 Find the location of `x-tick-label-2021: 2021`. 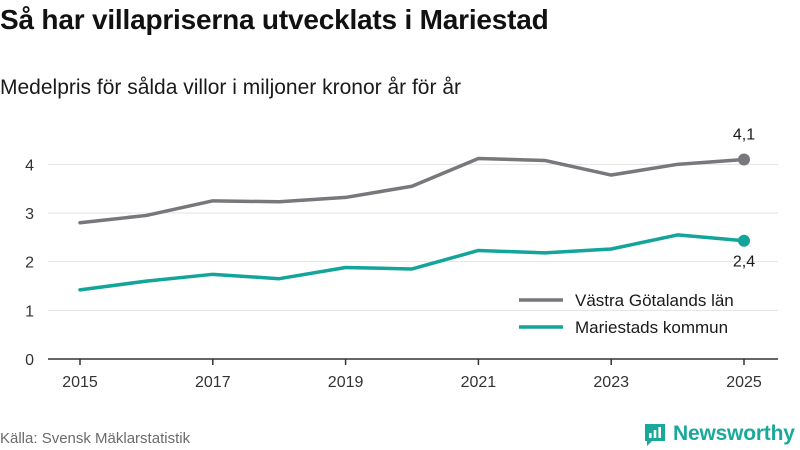

x-tick-label-2021: 2021 is located at coordinates (479, 382).